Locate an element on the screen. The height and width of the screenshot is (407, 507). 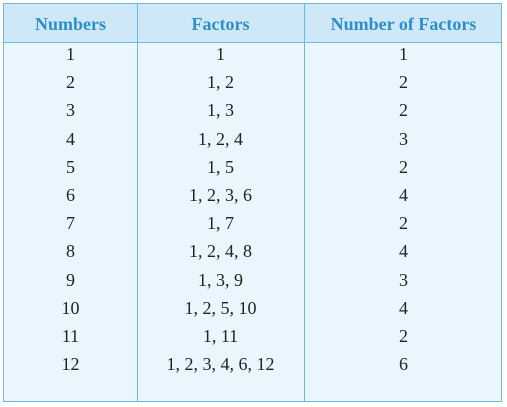
row-factors: 1, 3 is located at coordinates (220, 110).